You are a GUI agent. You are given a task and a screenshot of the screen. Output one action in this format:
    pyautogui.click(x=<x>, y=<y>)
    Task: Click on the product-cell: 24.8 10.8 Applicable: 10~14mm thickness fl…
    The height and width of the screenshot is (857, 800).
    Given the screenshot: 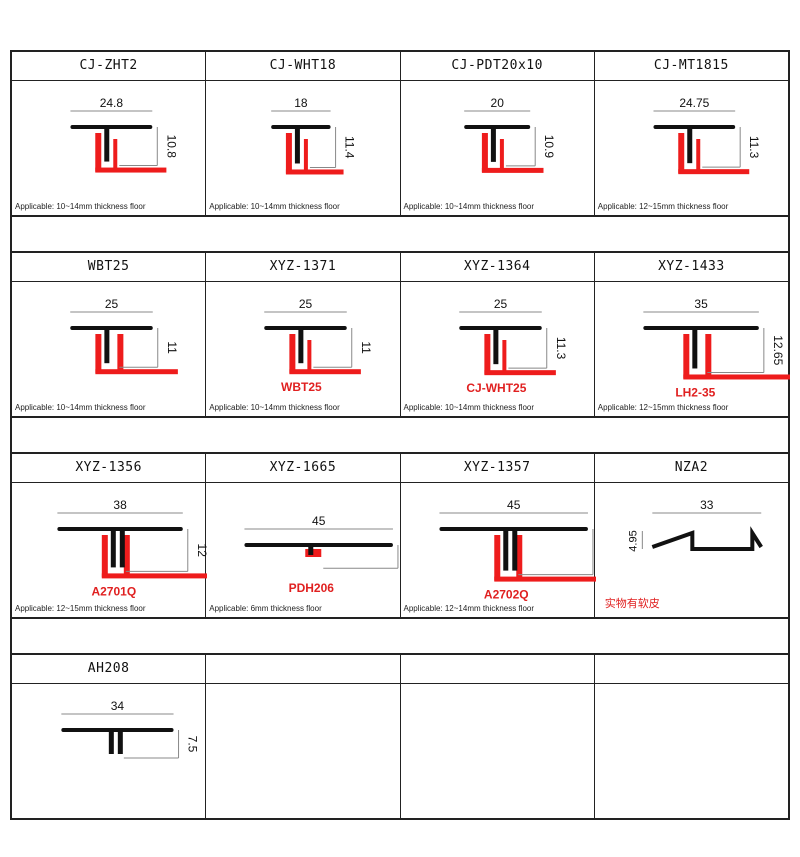 What is the action you would take?
    pyautogui.click(x=109, y=148)
    